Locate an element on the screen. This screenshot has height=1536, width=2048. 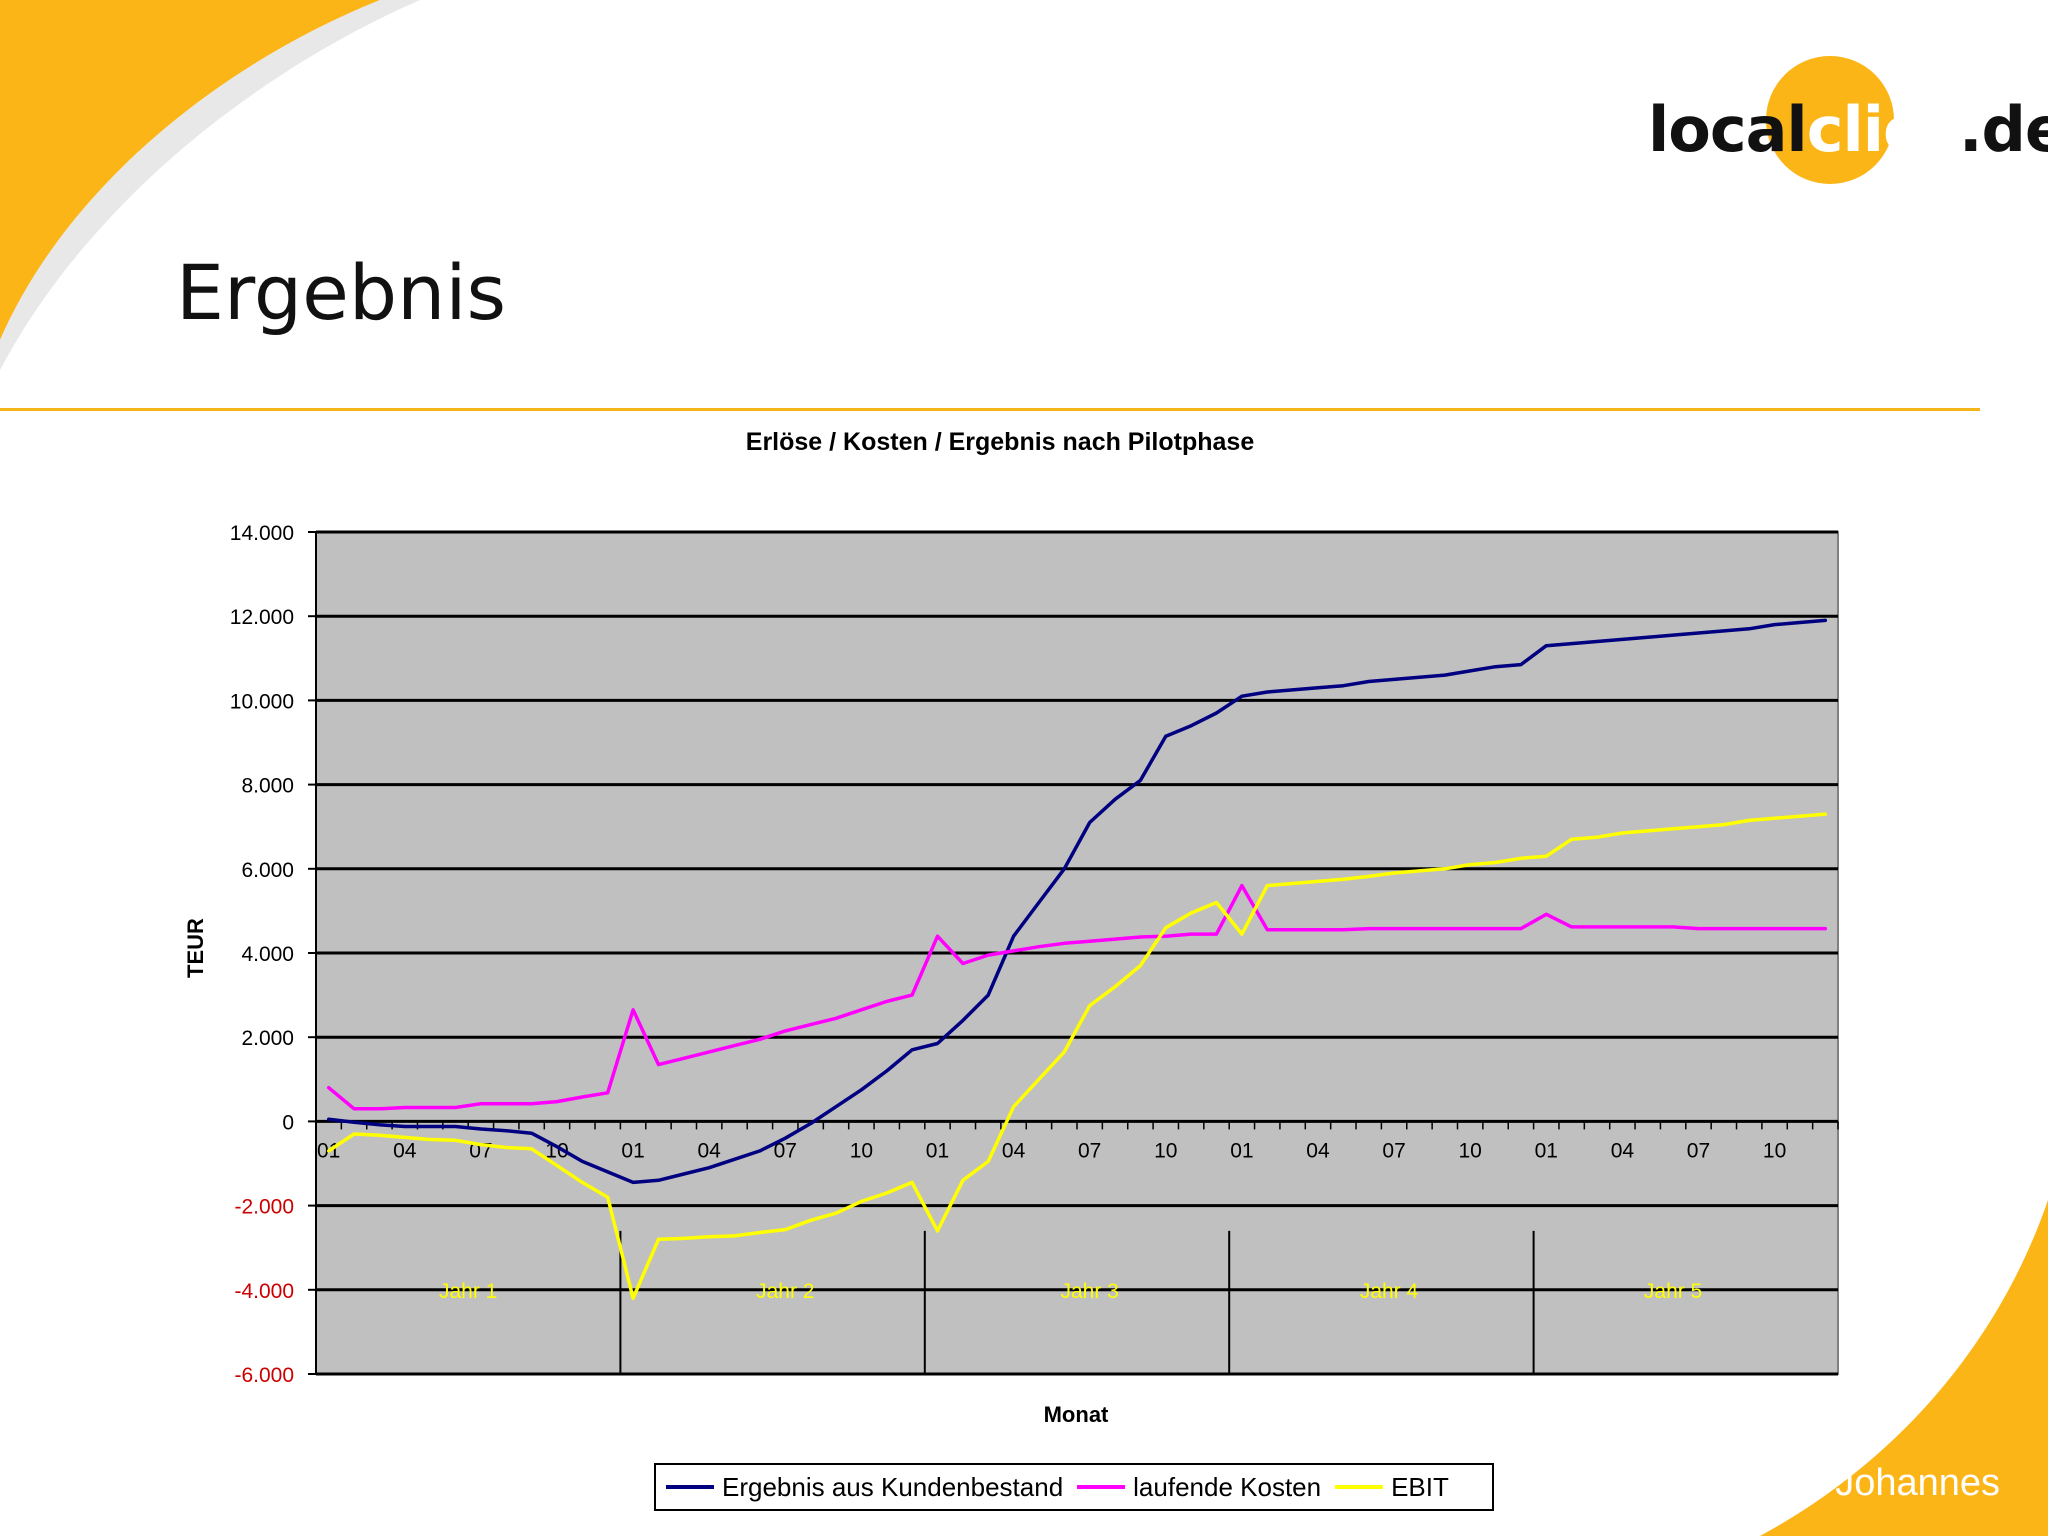
y-tick-label: -2.000 is located at coordinates (264, 1207).